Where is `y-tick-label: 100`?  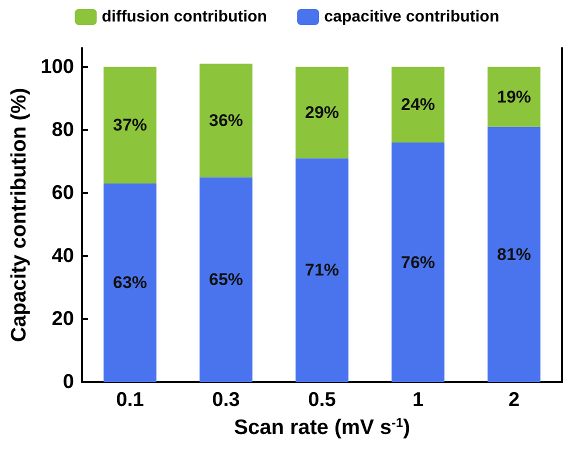 y-tick-label: 100 is located at coordinates (57, 67).